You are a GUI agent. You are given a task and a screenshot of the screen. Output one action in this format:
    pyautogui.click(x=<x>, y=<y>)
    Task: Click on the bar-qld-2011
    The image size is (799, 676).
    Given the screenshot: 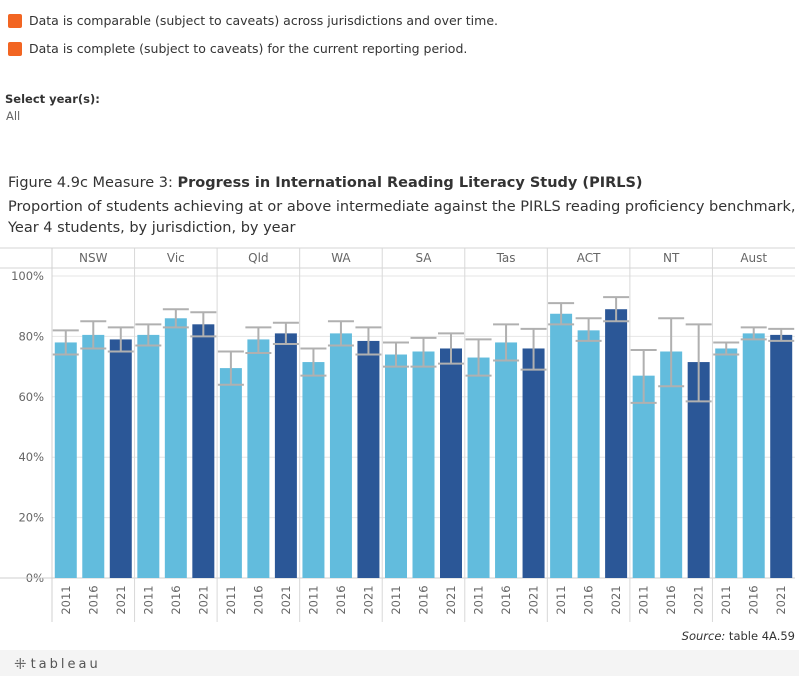 What is the action you would take?
    pyautogui.click(x=230, y=473)
    